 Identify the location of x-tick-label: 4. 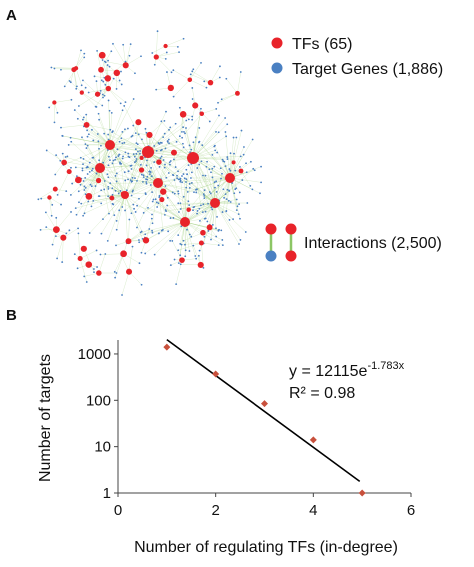
(313, 510).